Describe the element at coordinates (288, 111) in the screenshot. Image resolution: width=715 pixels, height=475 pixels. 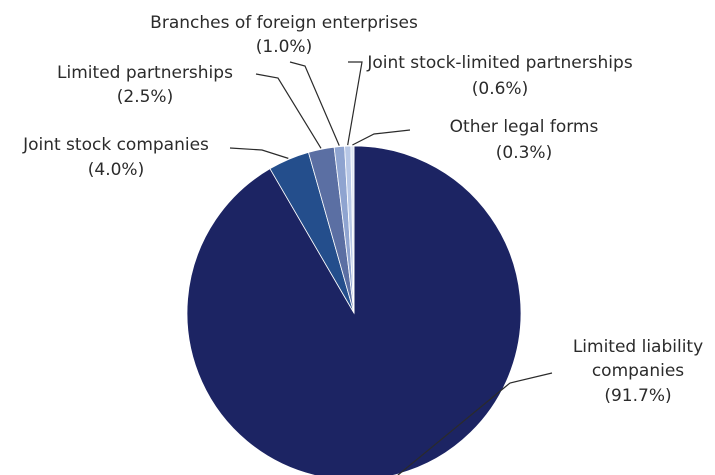
I see `leader-line-limited-partnerships` at that location.